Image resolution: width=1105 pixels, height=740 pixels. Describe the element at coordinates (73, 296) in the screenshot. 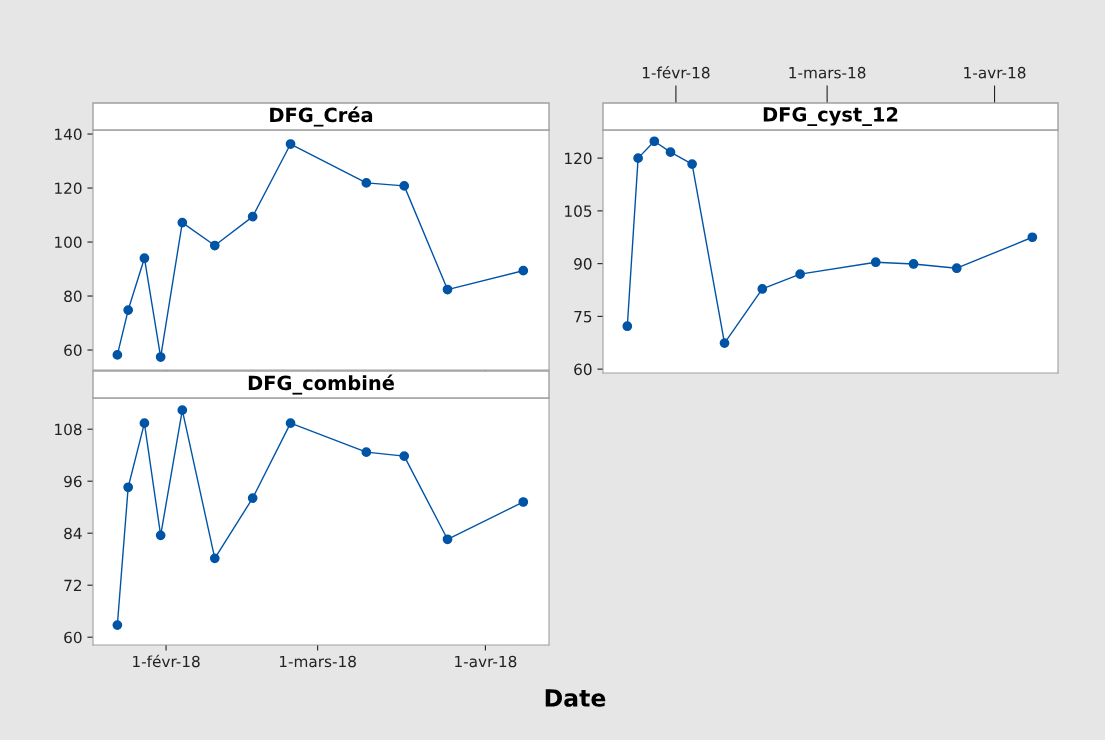

I see `y-tick-label: 80` at that location.